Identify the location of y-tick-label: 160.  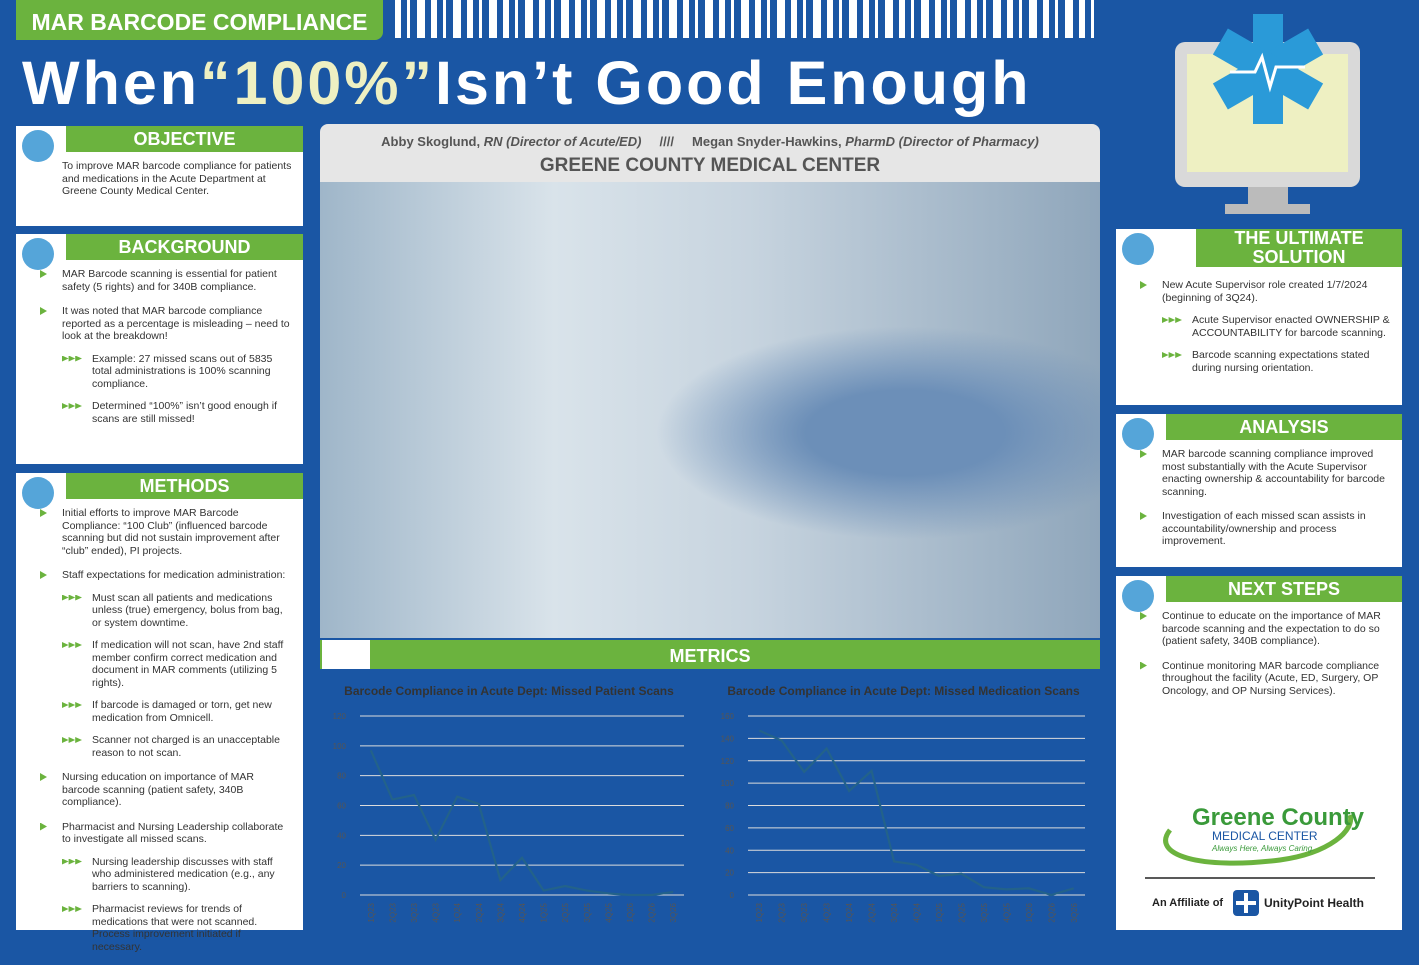
(728, 716).